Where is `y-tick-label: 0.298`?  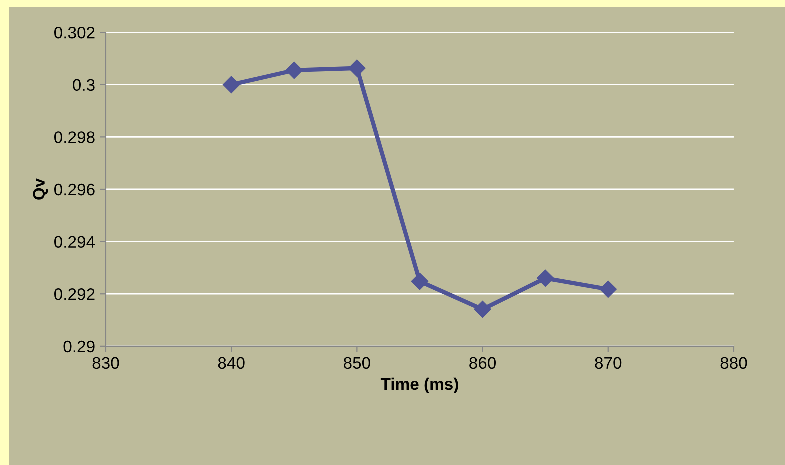
y-tick-label: 0.298 is located at coordinates (74, 138).